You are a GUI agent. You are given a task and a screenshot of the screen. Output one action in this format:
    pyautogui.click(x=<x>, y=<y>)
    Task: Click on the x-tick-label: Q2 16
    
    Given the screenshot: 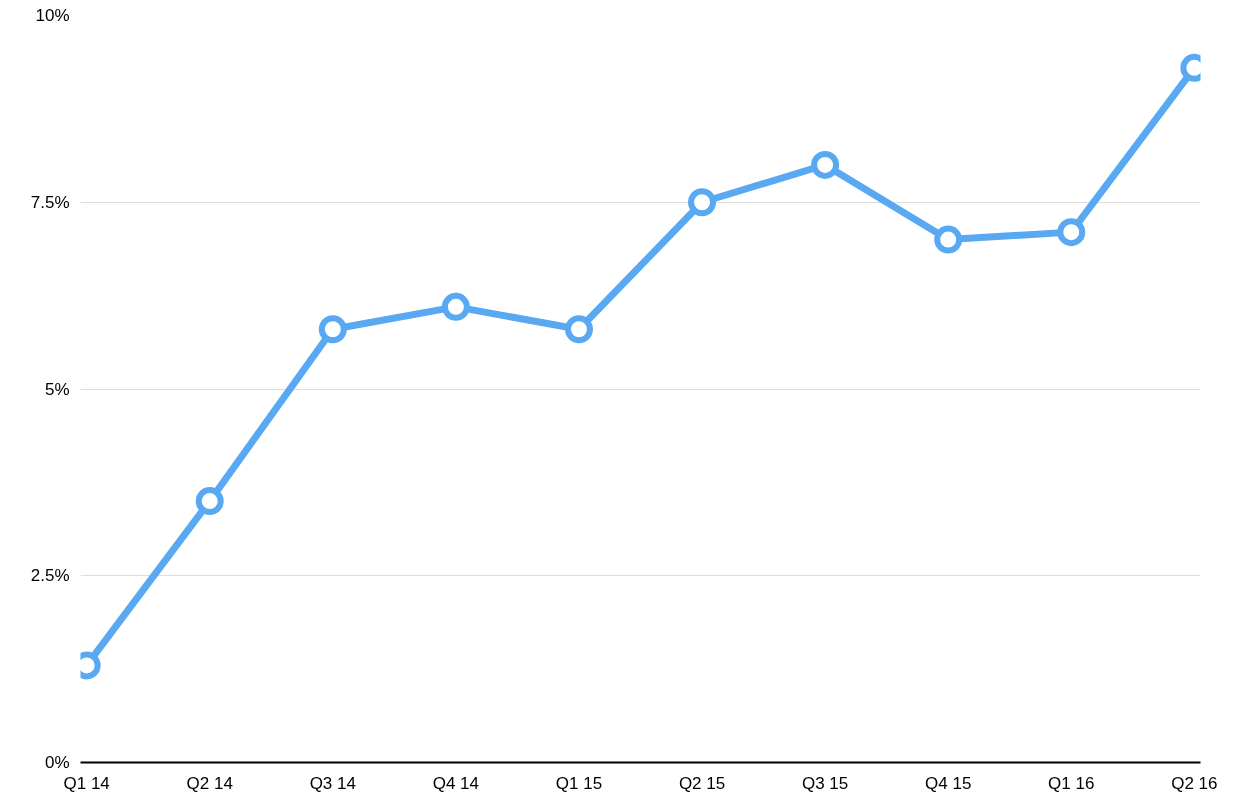 What is the action you would take?
    pyautogui.click(x=1194, y=783)
    